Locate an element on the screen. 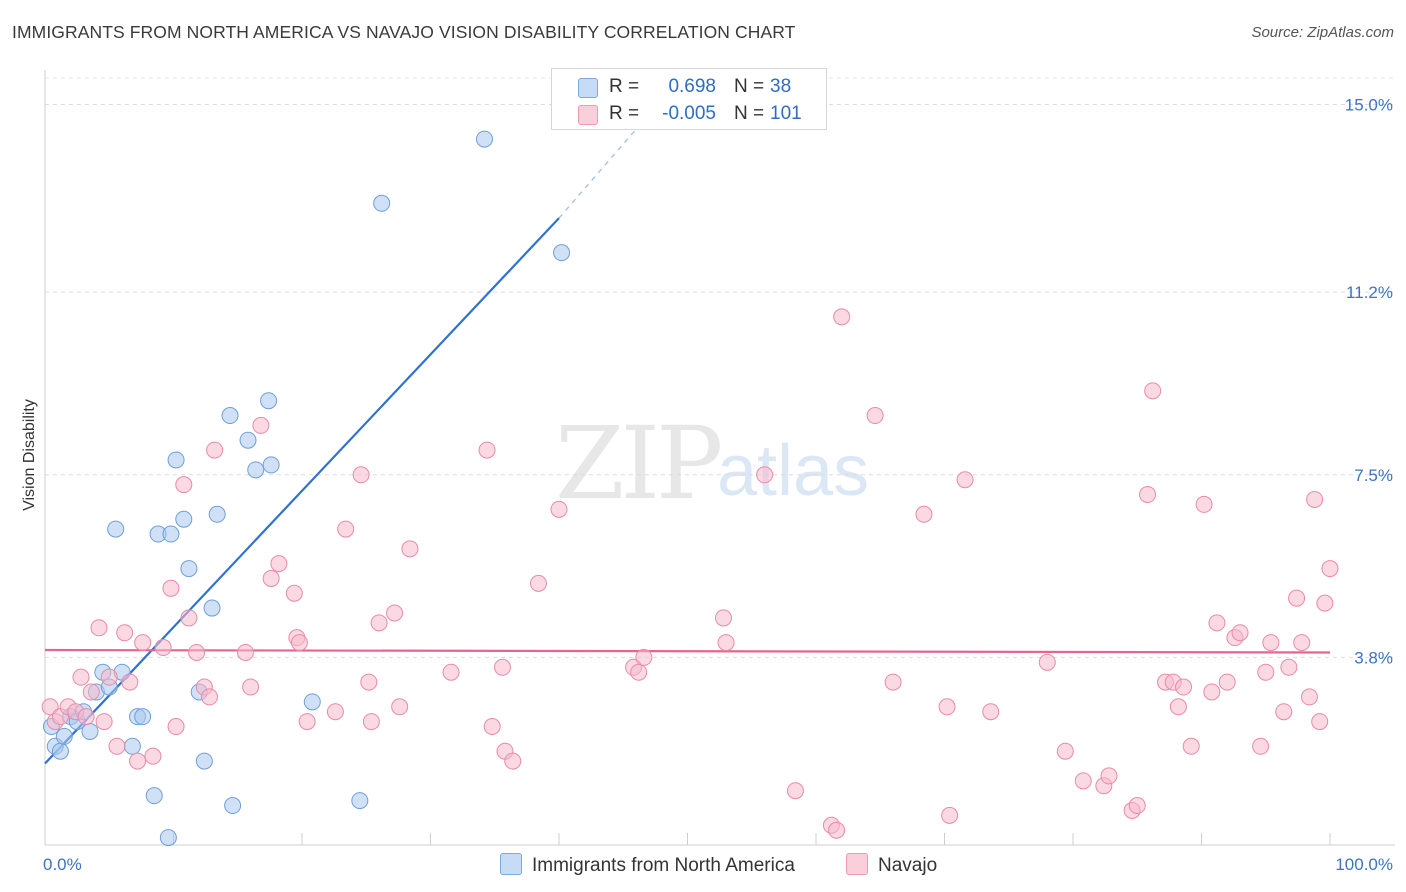 The image size is (1406, 892). legend-r-label: R = is located at coordinates (624, 86).